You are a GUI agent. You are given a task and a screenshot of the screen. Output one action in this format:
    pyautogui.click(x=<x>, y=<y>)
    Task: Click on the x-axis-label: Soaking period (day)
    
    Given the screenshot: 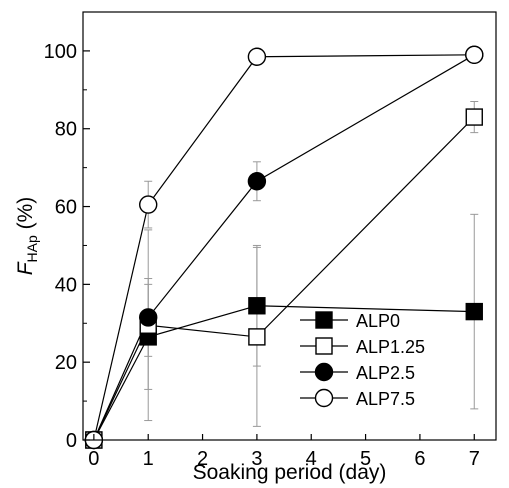 What is the action you would take?
    pyautogui.click(x=290, y=472)
    